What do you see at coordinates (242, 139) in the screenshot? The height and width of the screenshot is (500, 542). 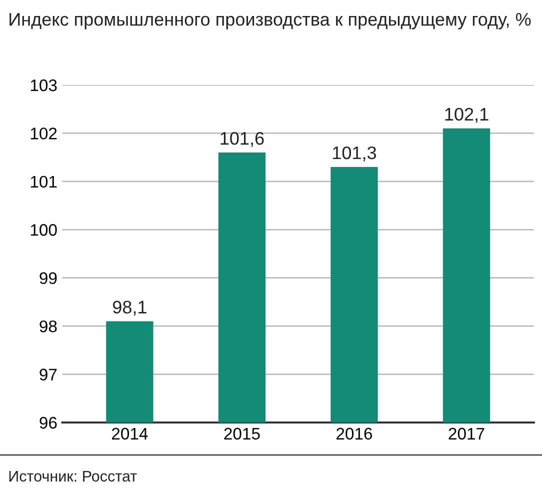 I see `data-label: 101,6` at bounding box center [242, 139].